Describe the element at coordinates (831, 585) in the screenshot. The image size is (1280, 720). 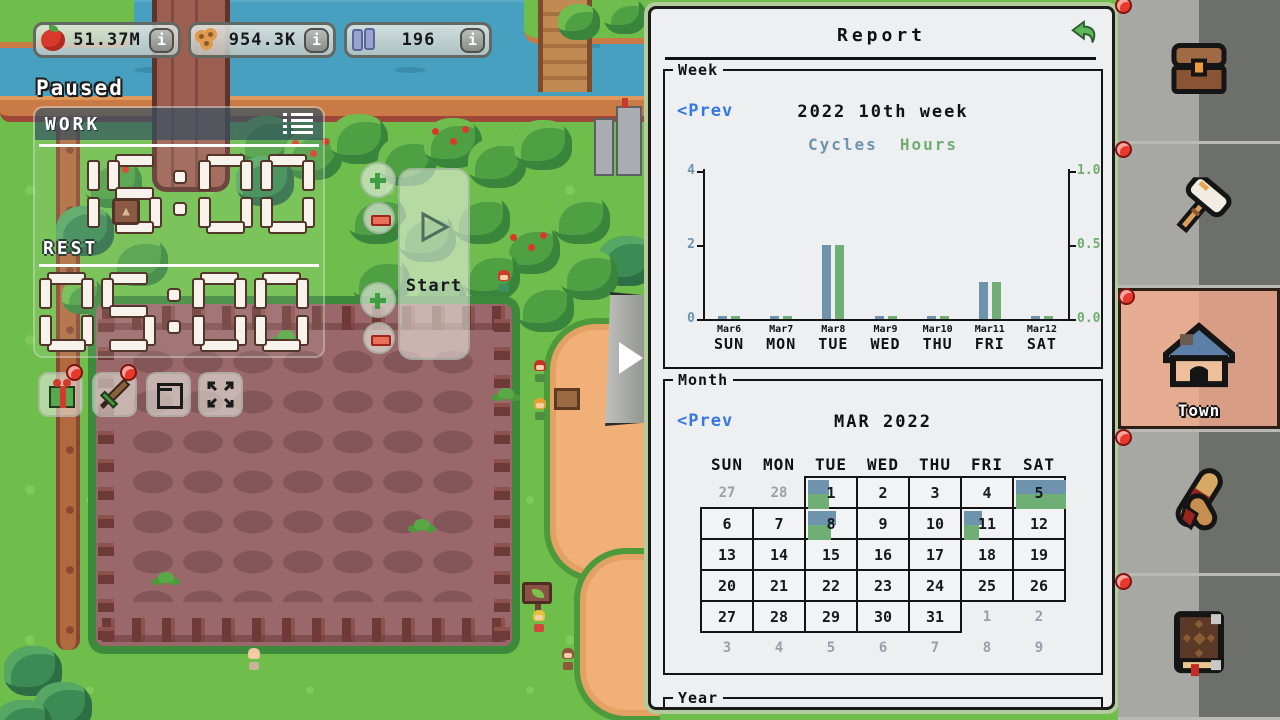
I see `calendar-day: 22` at that location.